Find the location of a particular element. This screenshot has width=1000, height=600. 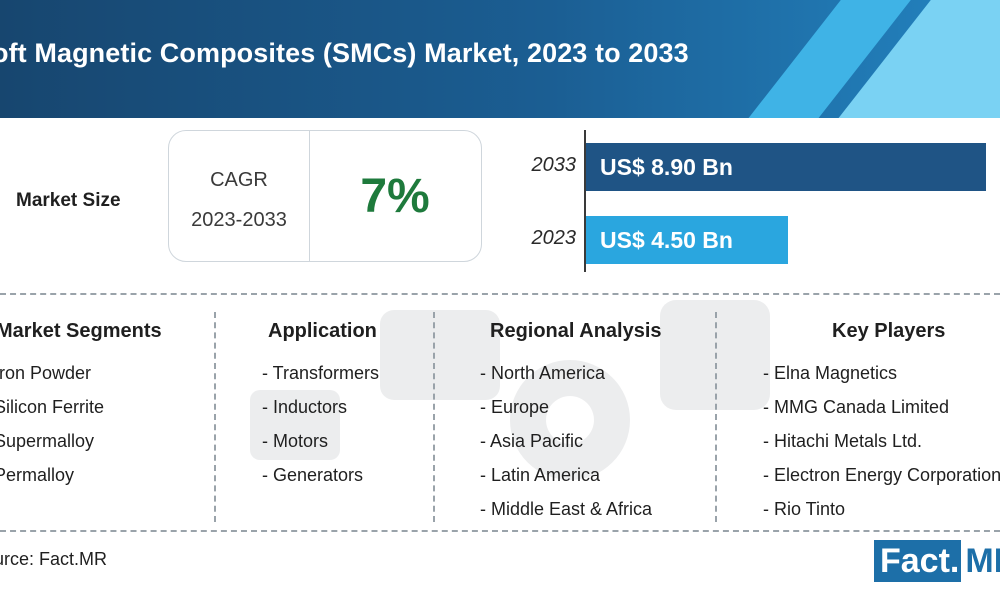

cagr-box: CAGR 2023-2033 7% is located at coordinates (325, 196).